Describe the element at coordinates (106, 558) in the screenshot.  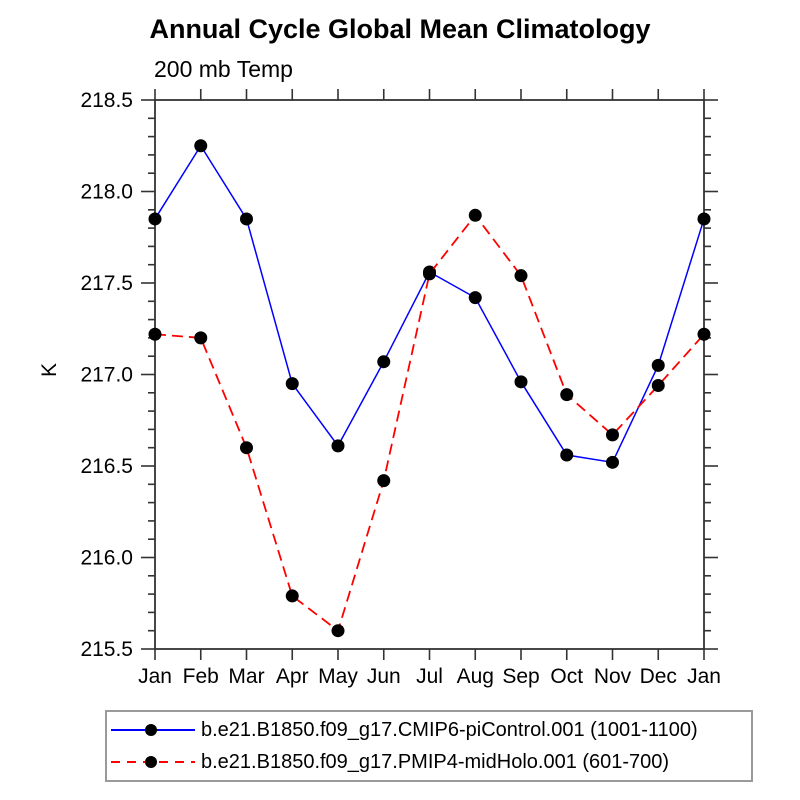
I see `y-tick-label: 216.0` at that location.